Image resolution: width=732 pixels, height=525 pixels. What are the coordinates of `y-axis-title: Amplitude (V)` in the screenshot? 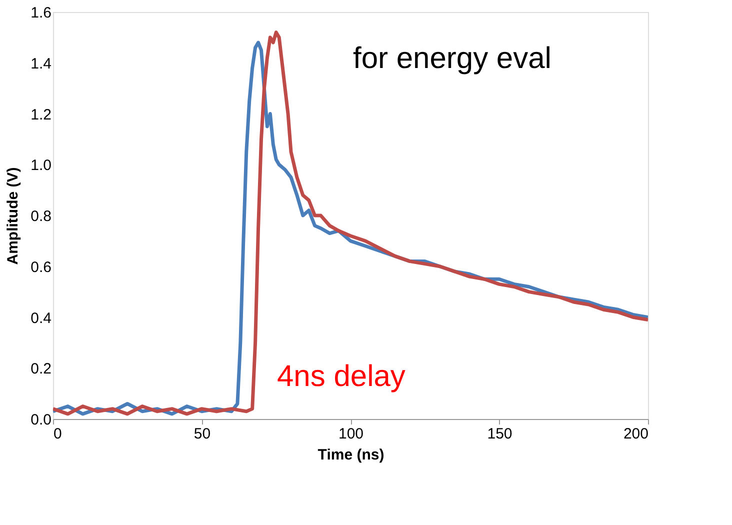 It's located at (13, 216).